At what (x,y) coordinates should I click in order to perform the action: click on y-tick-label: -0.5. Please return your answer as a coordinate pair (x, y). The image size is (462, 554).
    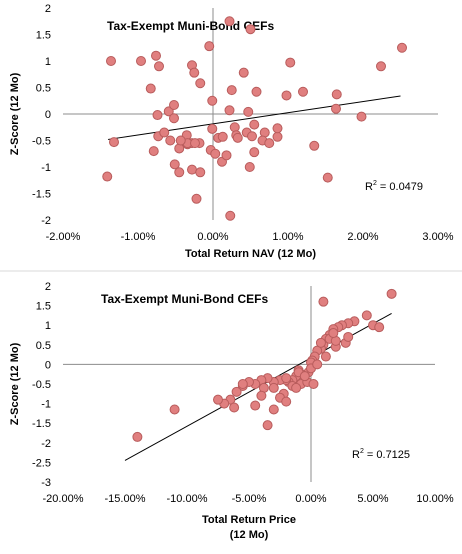
    Looking at the image, I should click on (41, 385).